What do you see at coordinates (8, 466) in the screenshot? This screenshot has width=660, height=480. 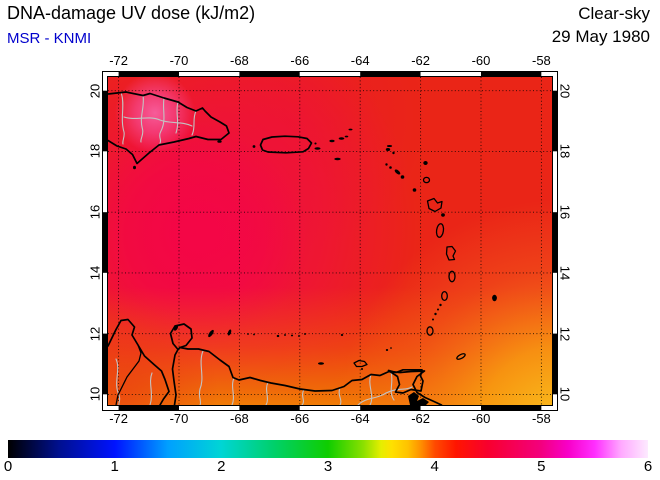 I see `colorbar-tick: 0` at bounding box center [8, 466].